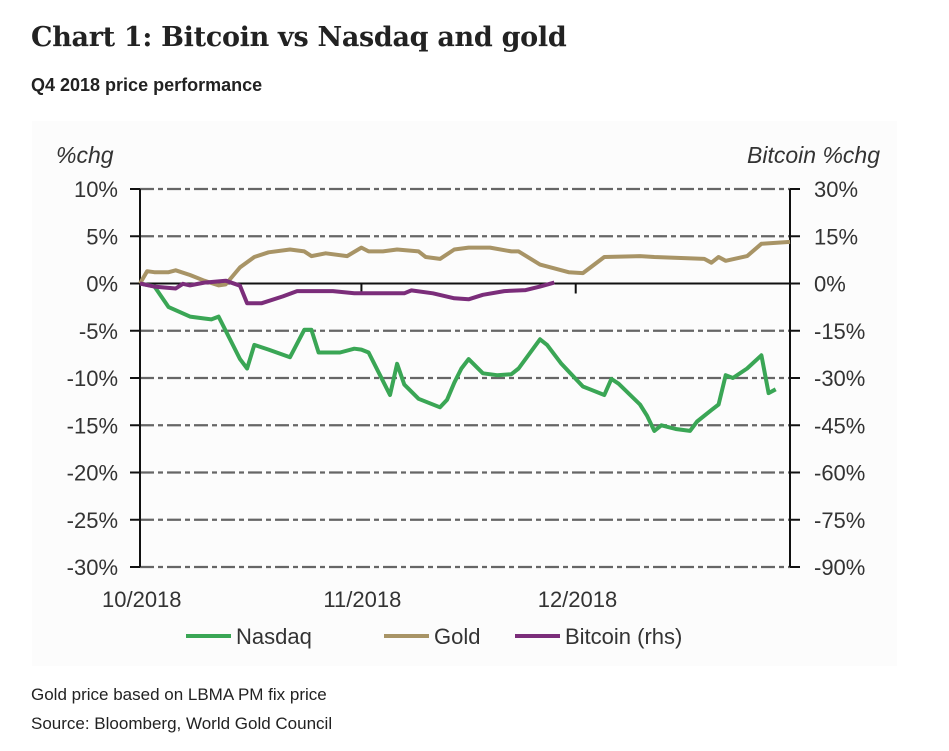 This screenshot has width=949, height=751. I want to click on y-tick-label-right: -90%, so click(839, 567).